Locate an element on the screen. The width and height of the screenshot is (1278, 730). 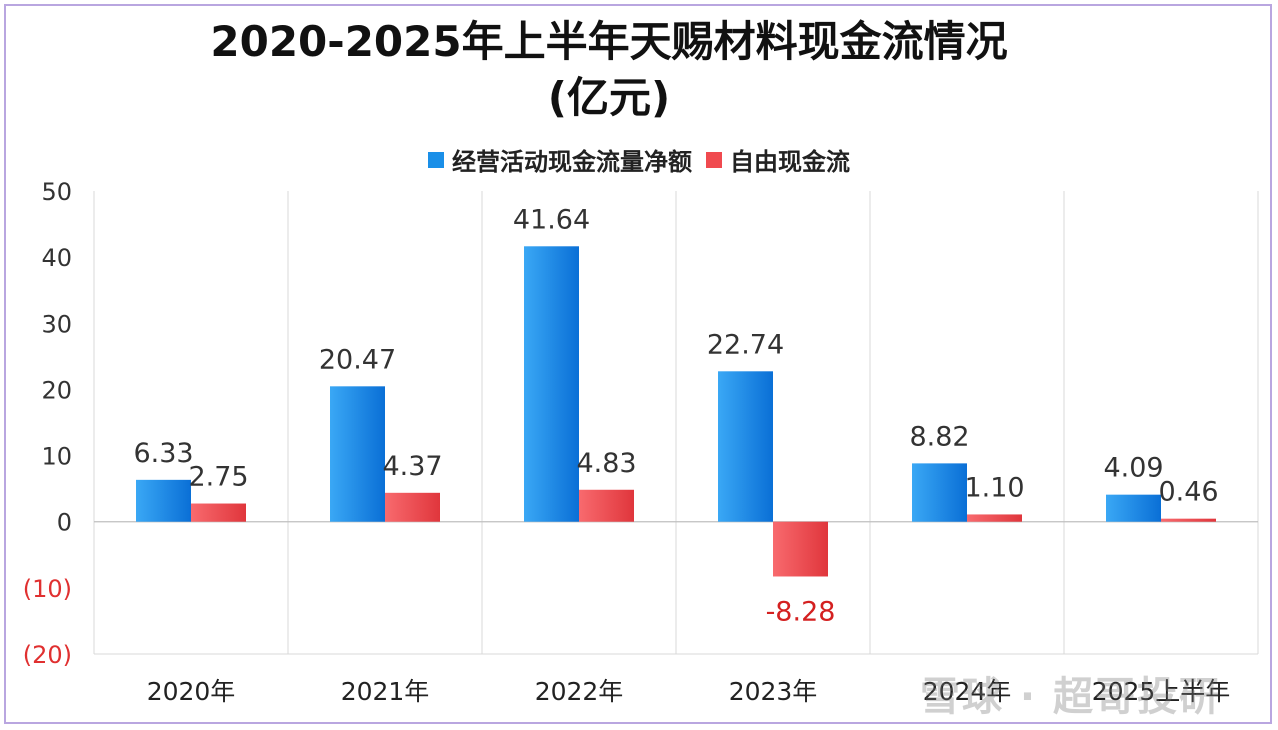
legend-label-operating: 经营活动现金流量净额 is located at coordinates (572, 162).